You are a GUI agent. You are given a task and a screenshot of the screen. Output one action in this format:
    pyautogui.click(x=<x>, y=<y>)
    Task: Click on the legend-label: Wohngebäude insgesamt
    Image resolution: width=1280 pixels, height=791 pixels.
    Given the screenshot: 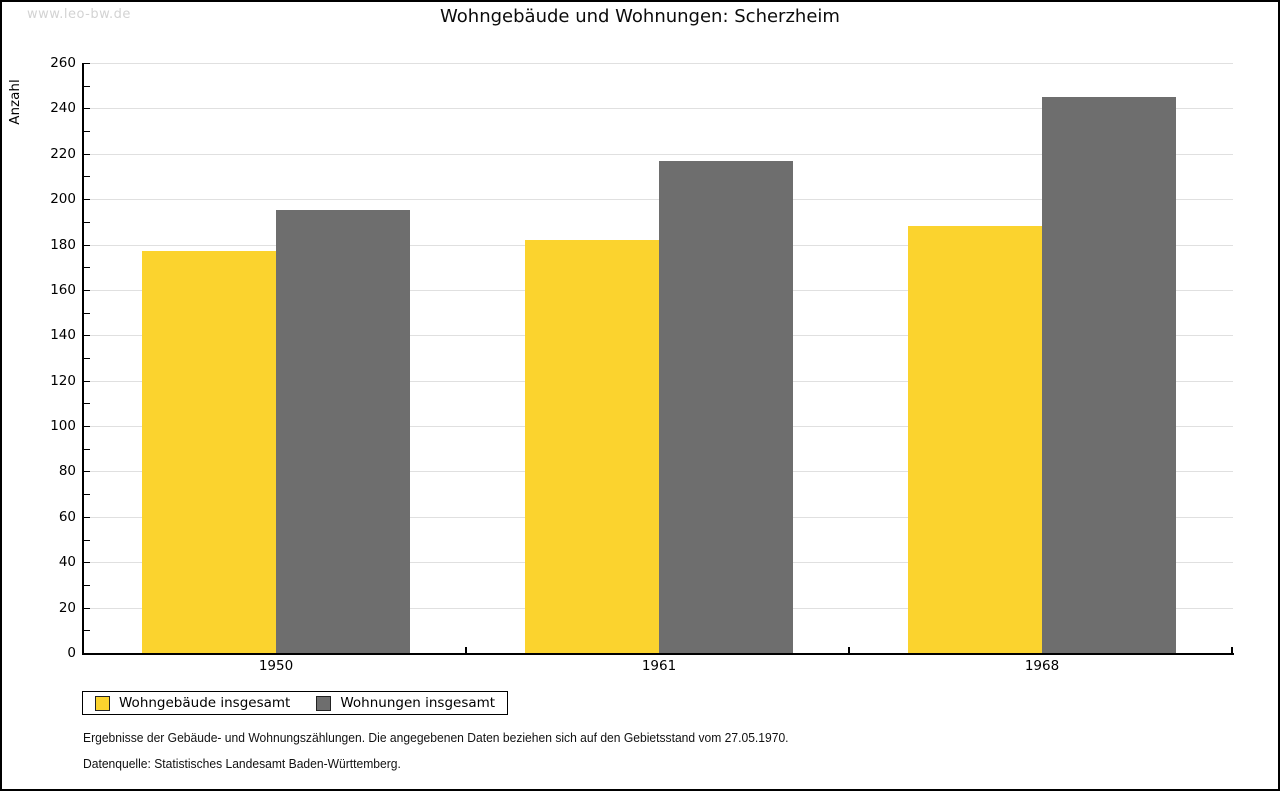 What is the action you would take?
    pyautogui.click(x=205, y=703)
    